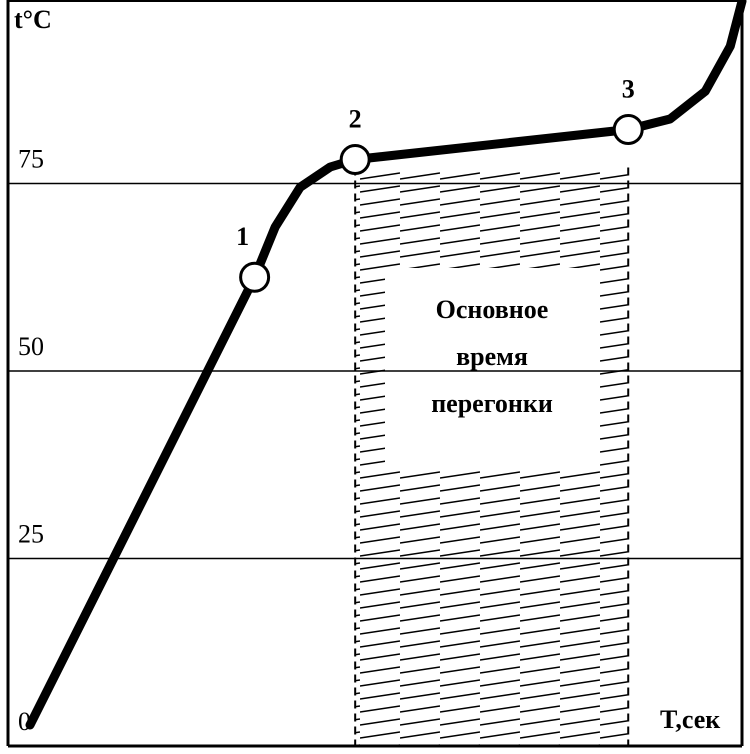 The width and height of the screenshot is (750, 754). What do you see at coordinates (355, 118) in the screenshot?
I see `point-label: 2` at bounding box center [355, 118].